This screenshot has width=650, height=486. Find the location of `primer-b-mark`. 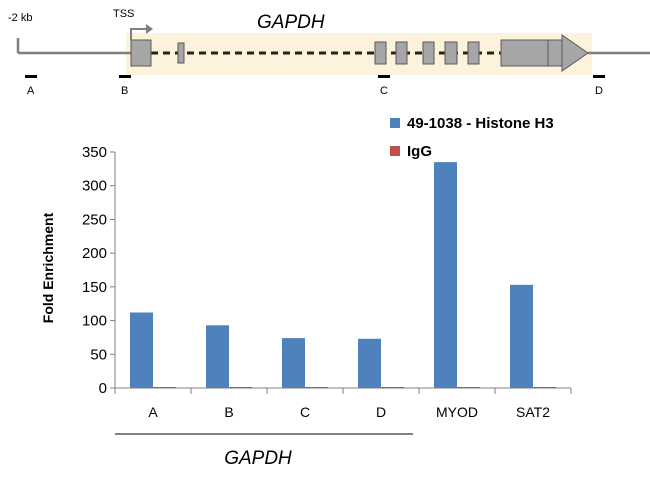

primer-b-mark is located at coordinates (125, 76).